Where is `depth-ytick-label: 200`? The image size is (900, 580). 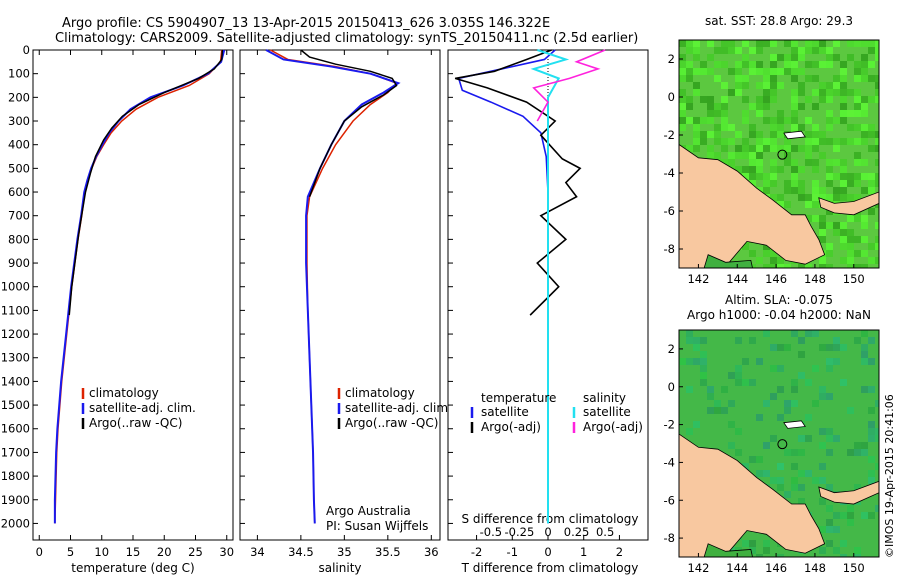
depth-ytick-label: 200 is located at coordinates (19, 97).